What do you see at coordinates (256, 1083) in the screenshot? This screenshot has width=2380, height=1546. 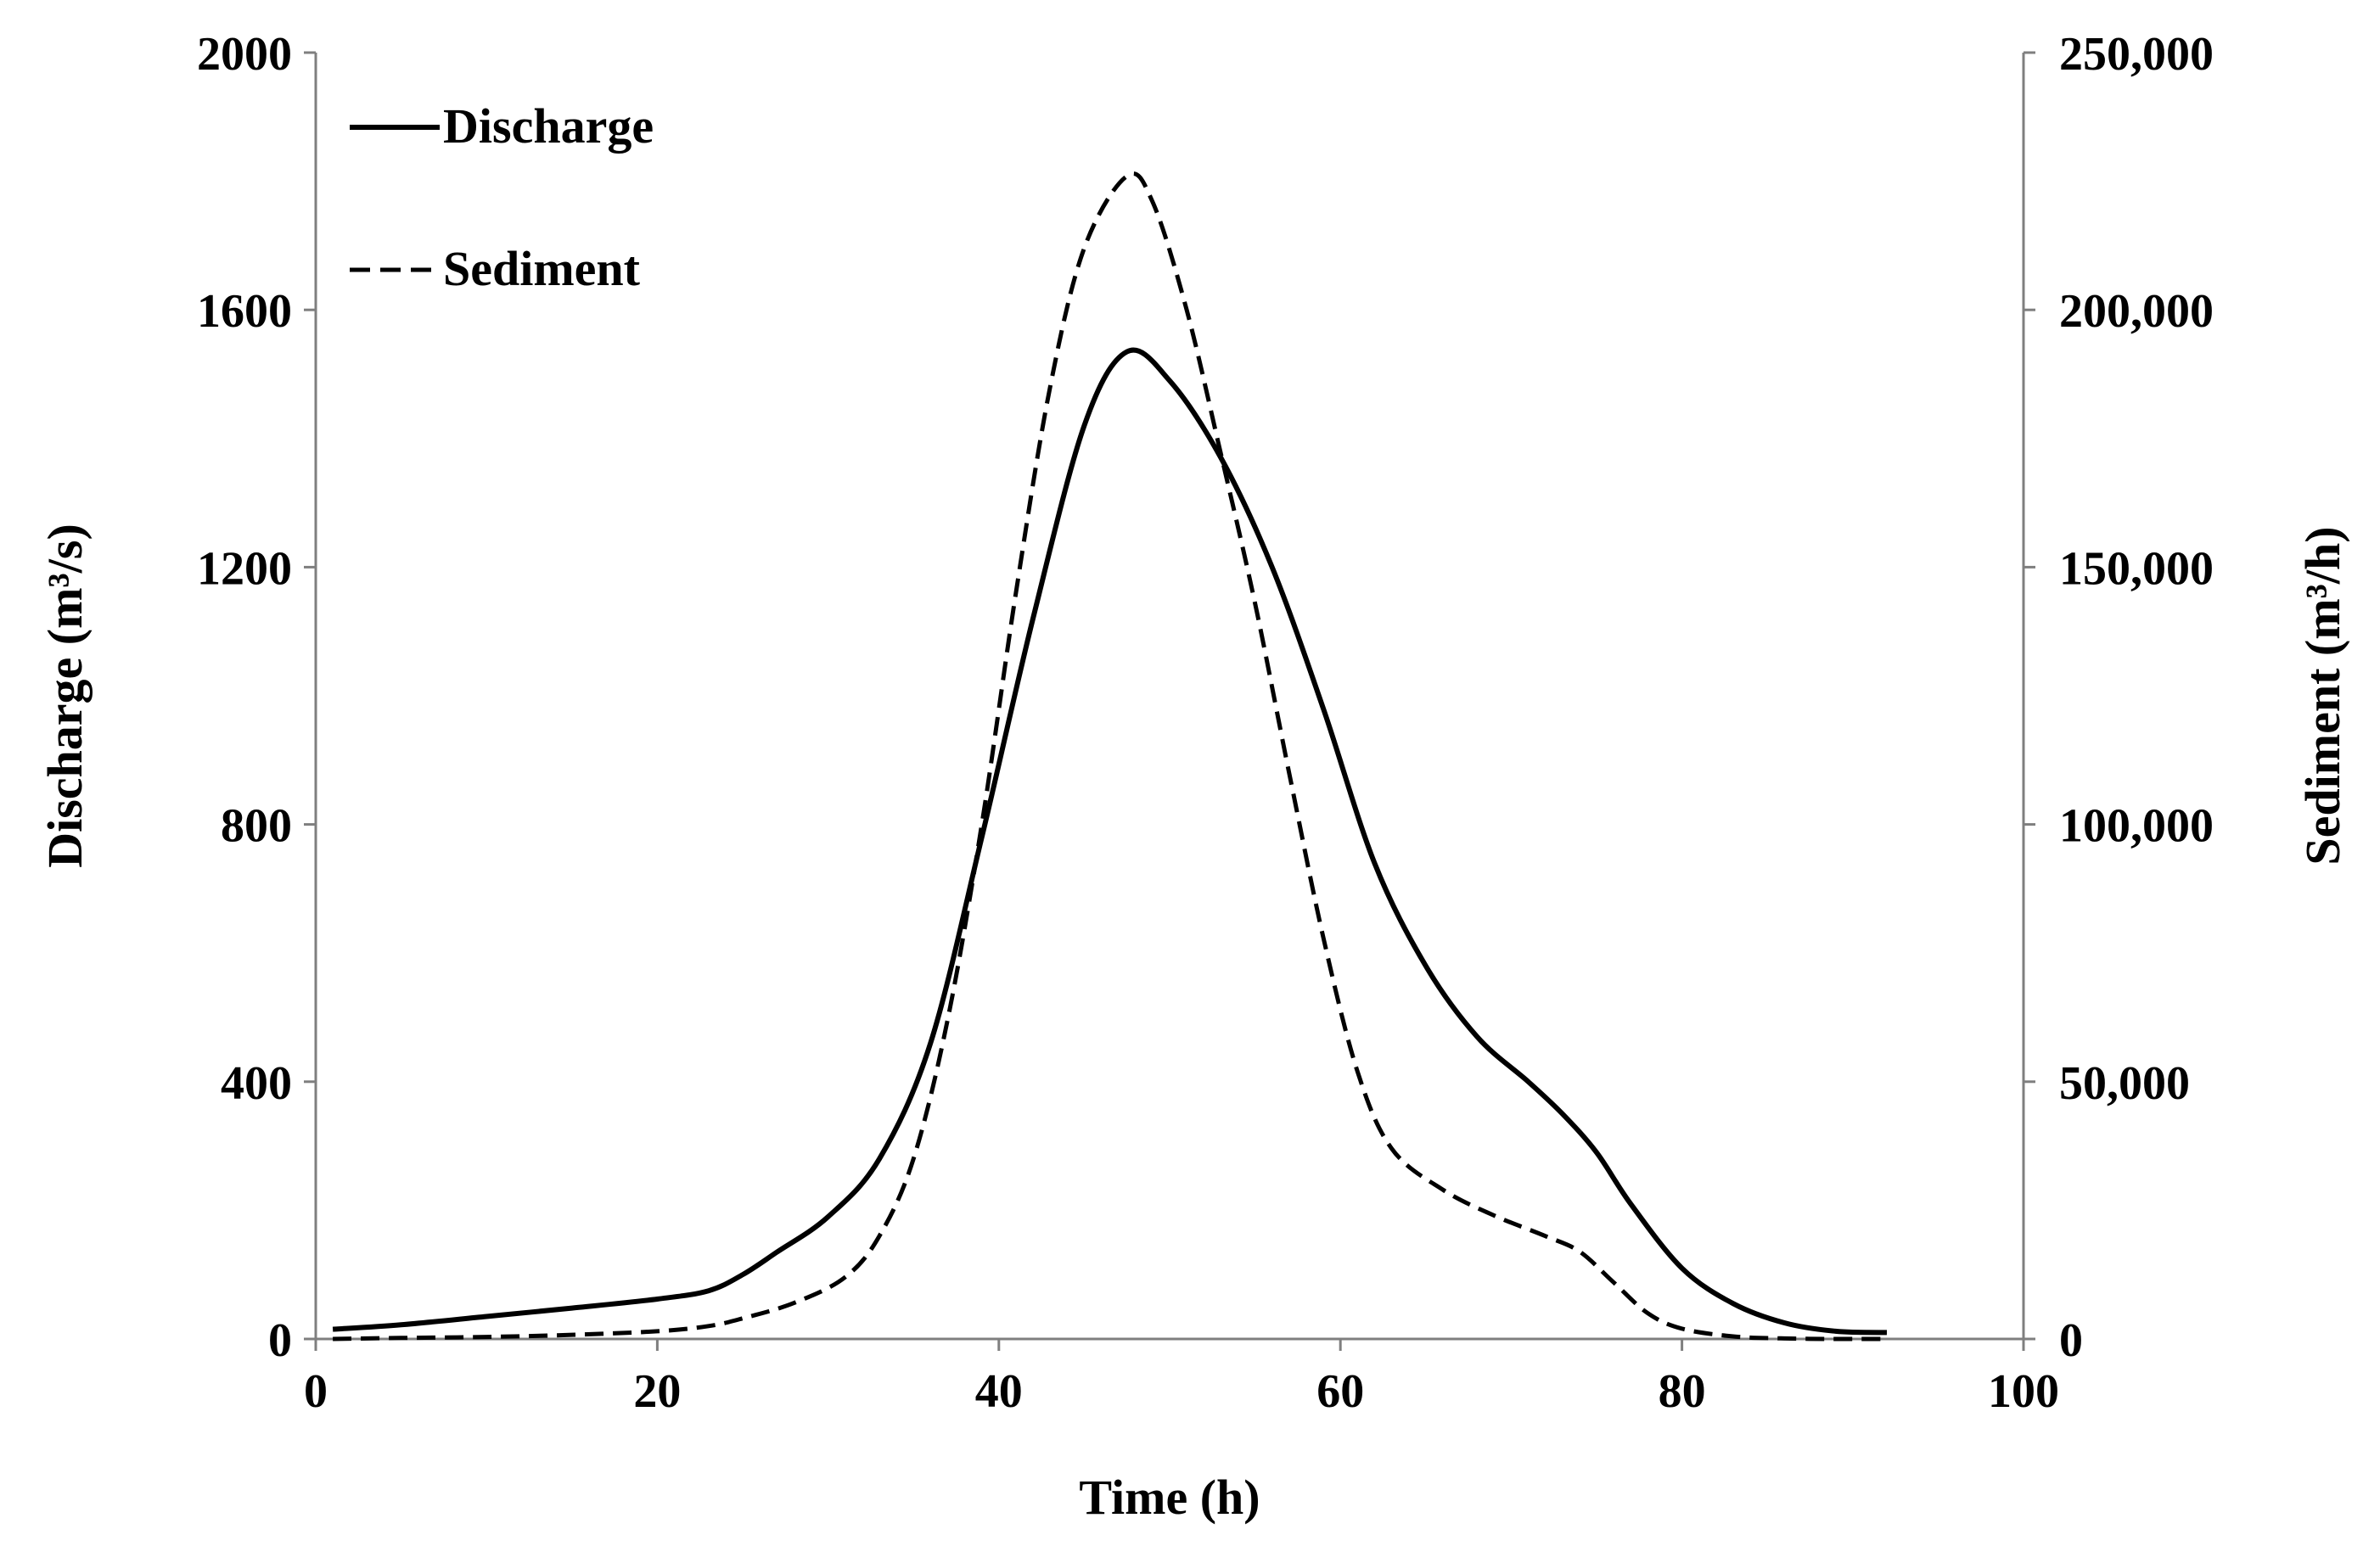 I see `y-left-tick-label: 400` at bounding box center [256, 1083].